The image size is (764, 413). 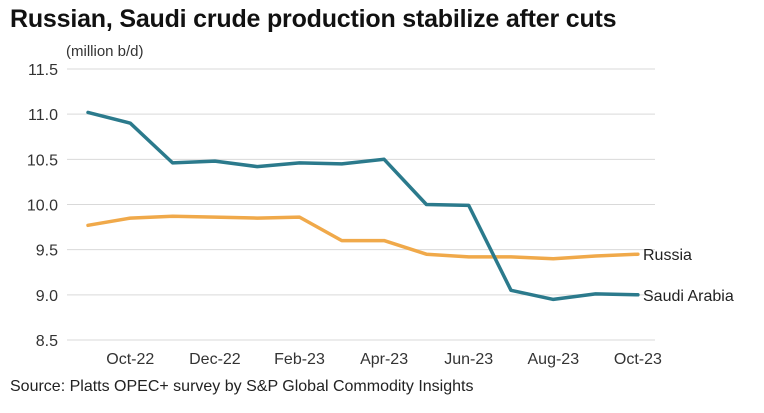 I want to click on y-tick-label: 9.0, so click(x=47, y=296).